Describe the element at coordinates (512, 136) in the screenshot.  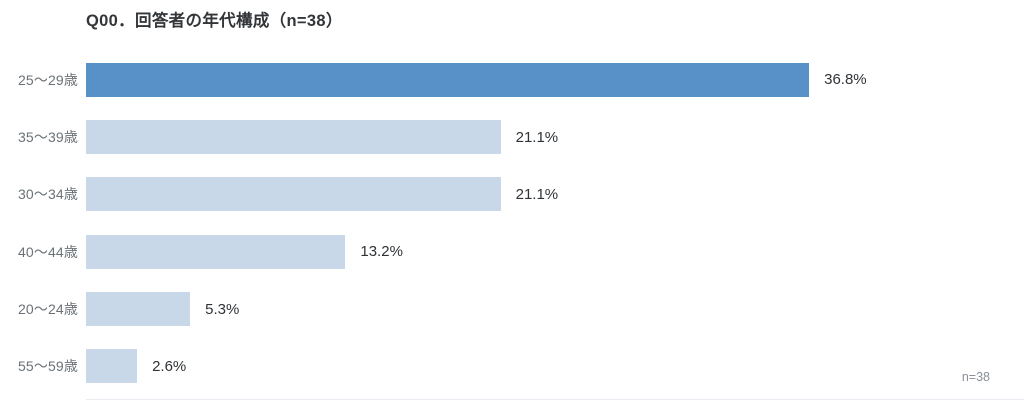
I see `chart-row: 35～39歳 21.1%` at that location.